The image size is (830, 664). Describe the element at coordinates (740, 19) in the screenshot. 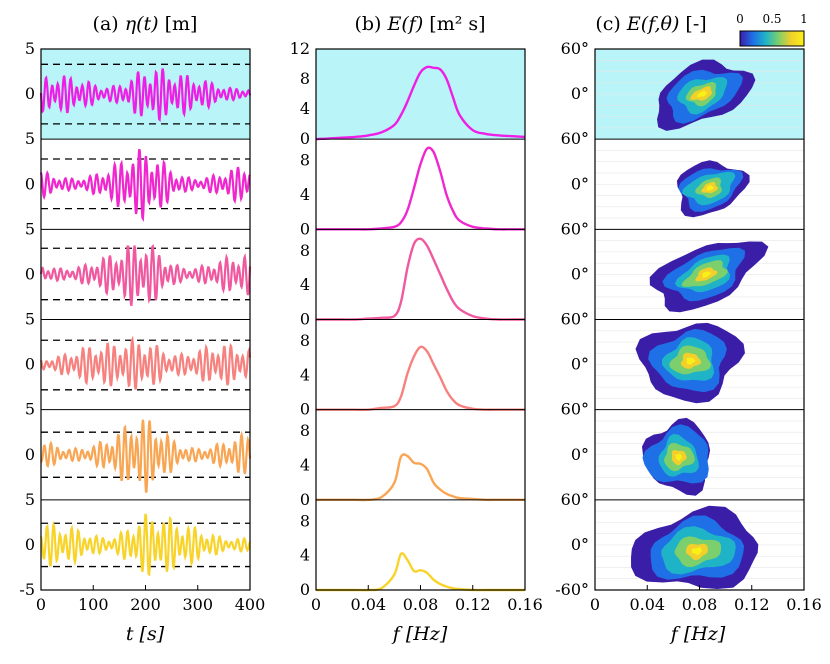

I see `colorbar-tick-label: 0` at that location.